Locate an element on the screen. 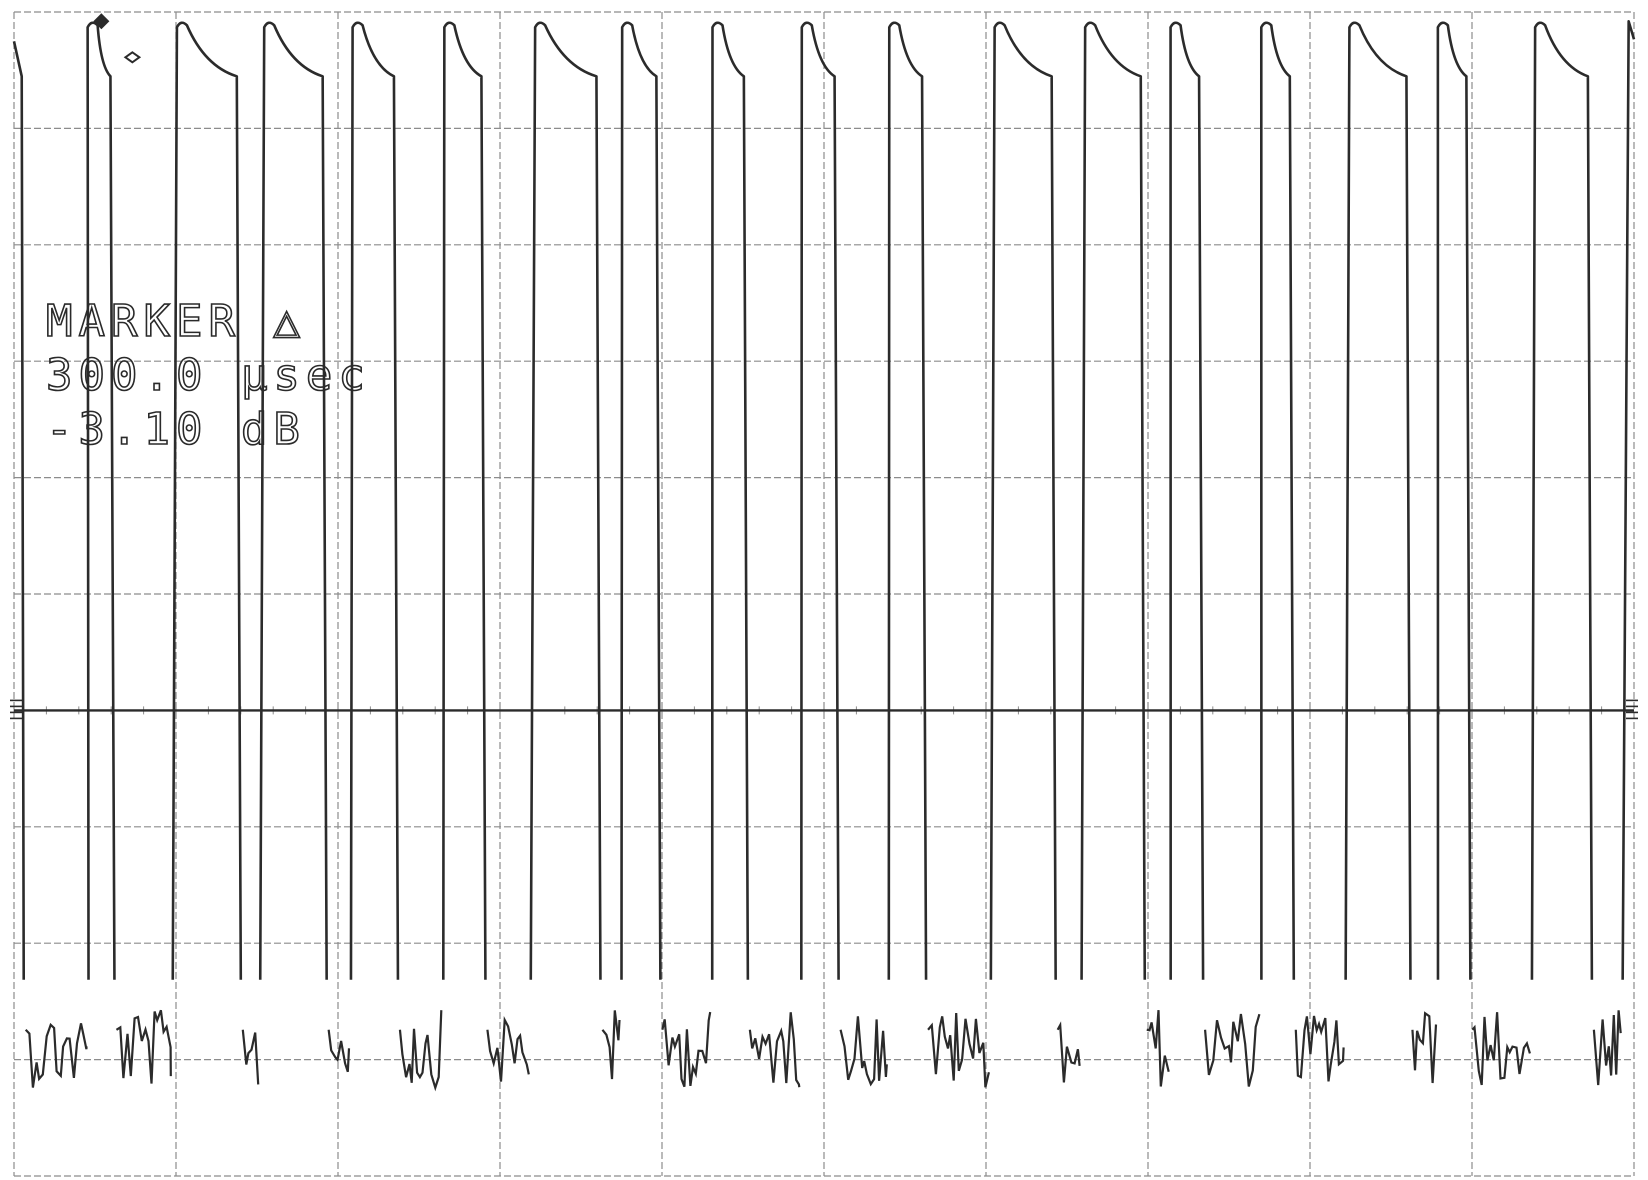 The image size is (1648, 1180). marker-time-readout: 300.0 µsec is located at coordinates (208, 375).